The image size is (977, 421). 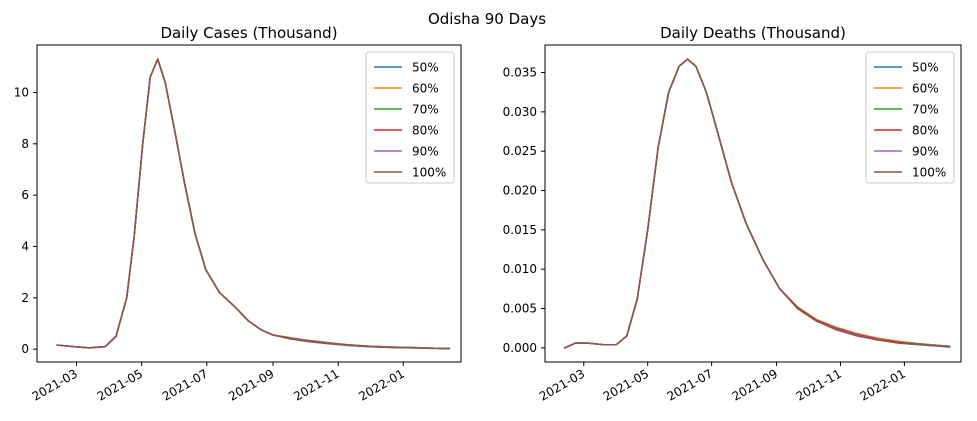 I want to click on y-tick-label: 4, so click(x=25, y=246).